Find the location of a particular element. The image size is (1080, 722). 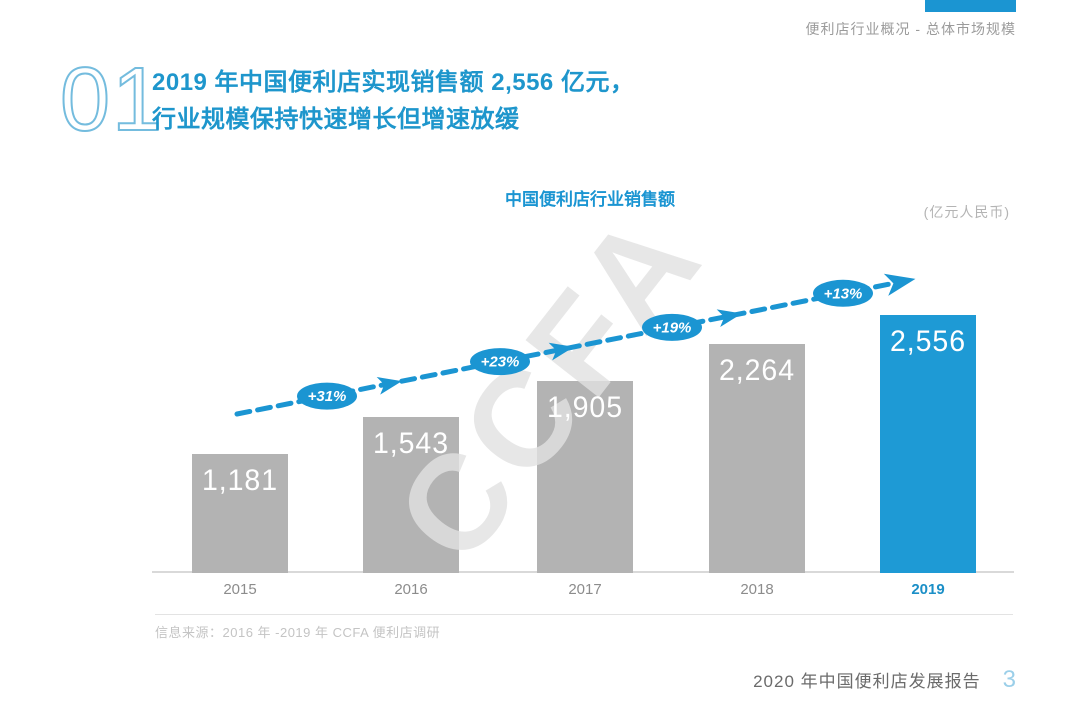

svg-text: +19% is located at coordinates (672, 327).